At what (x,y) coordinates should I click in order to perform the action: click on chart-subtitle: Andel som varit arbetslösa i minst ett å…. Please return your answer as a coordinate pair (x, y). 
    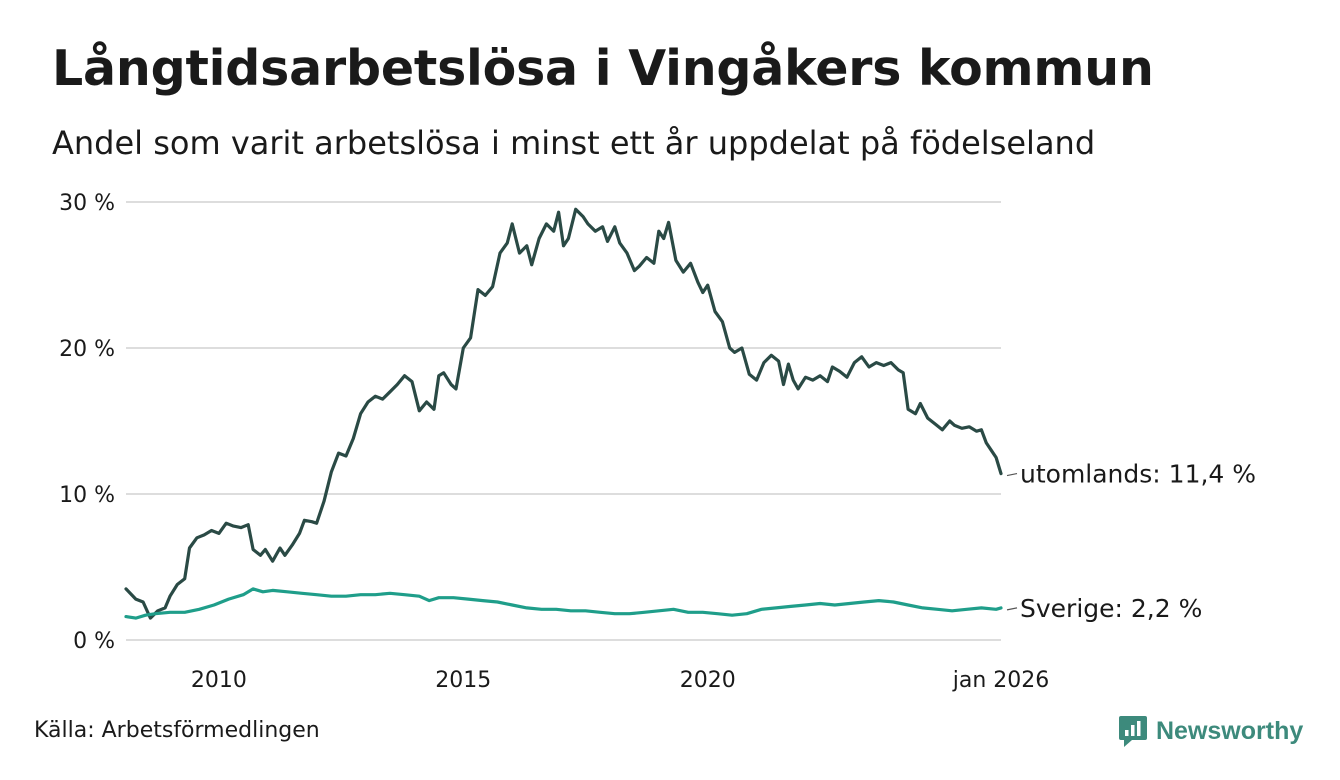
    Looking at the image, I should click on (574, 143).